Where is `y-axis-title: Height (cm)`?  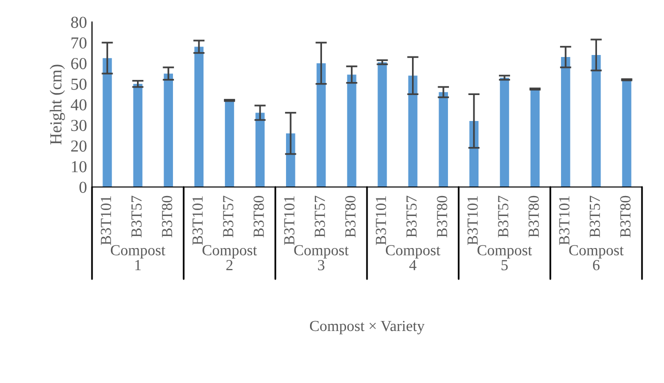
y-axis-title: Height (cm) is located at coordinates (57, 104).